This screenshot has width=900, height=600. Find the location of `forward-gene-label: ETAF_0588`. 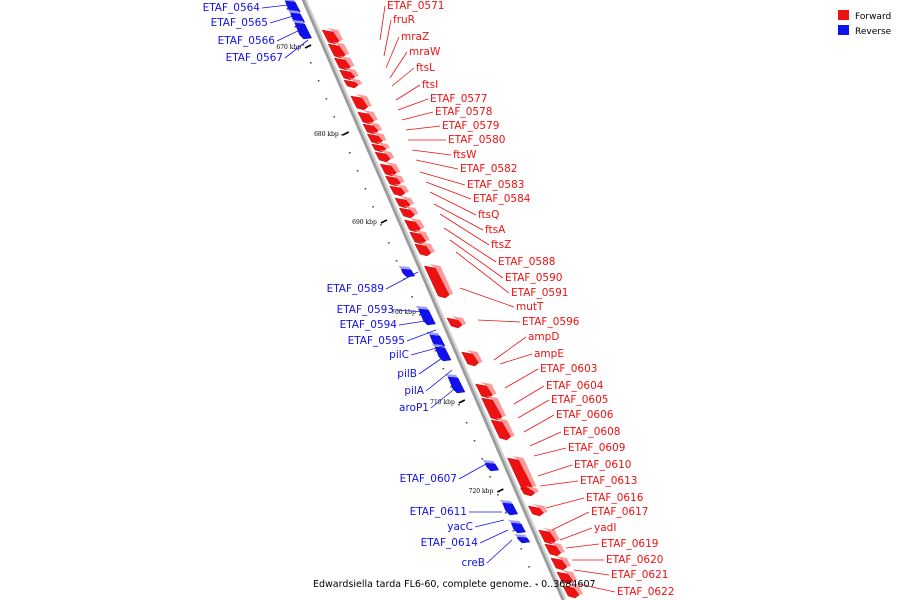

forward-gene-label: ETAF_0588 is located at coordinates (526, 262).